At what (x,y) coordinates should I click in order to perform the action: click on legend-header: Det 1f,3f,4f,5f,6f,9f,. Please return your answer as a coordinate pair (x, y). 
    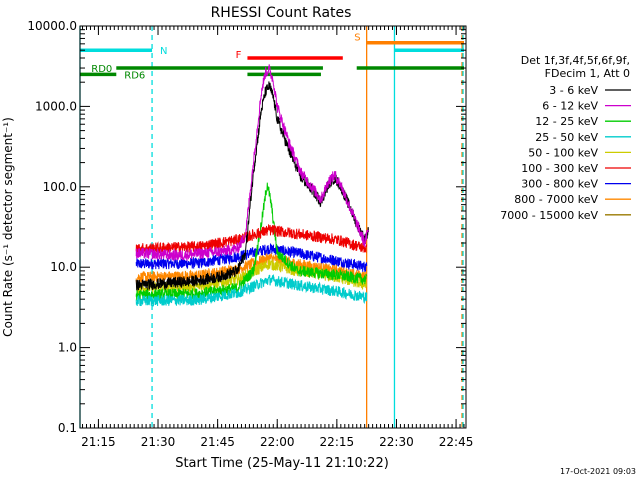
    Looking at the image, I should click on (575, 60).